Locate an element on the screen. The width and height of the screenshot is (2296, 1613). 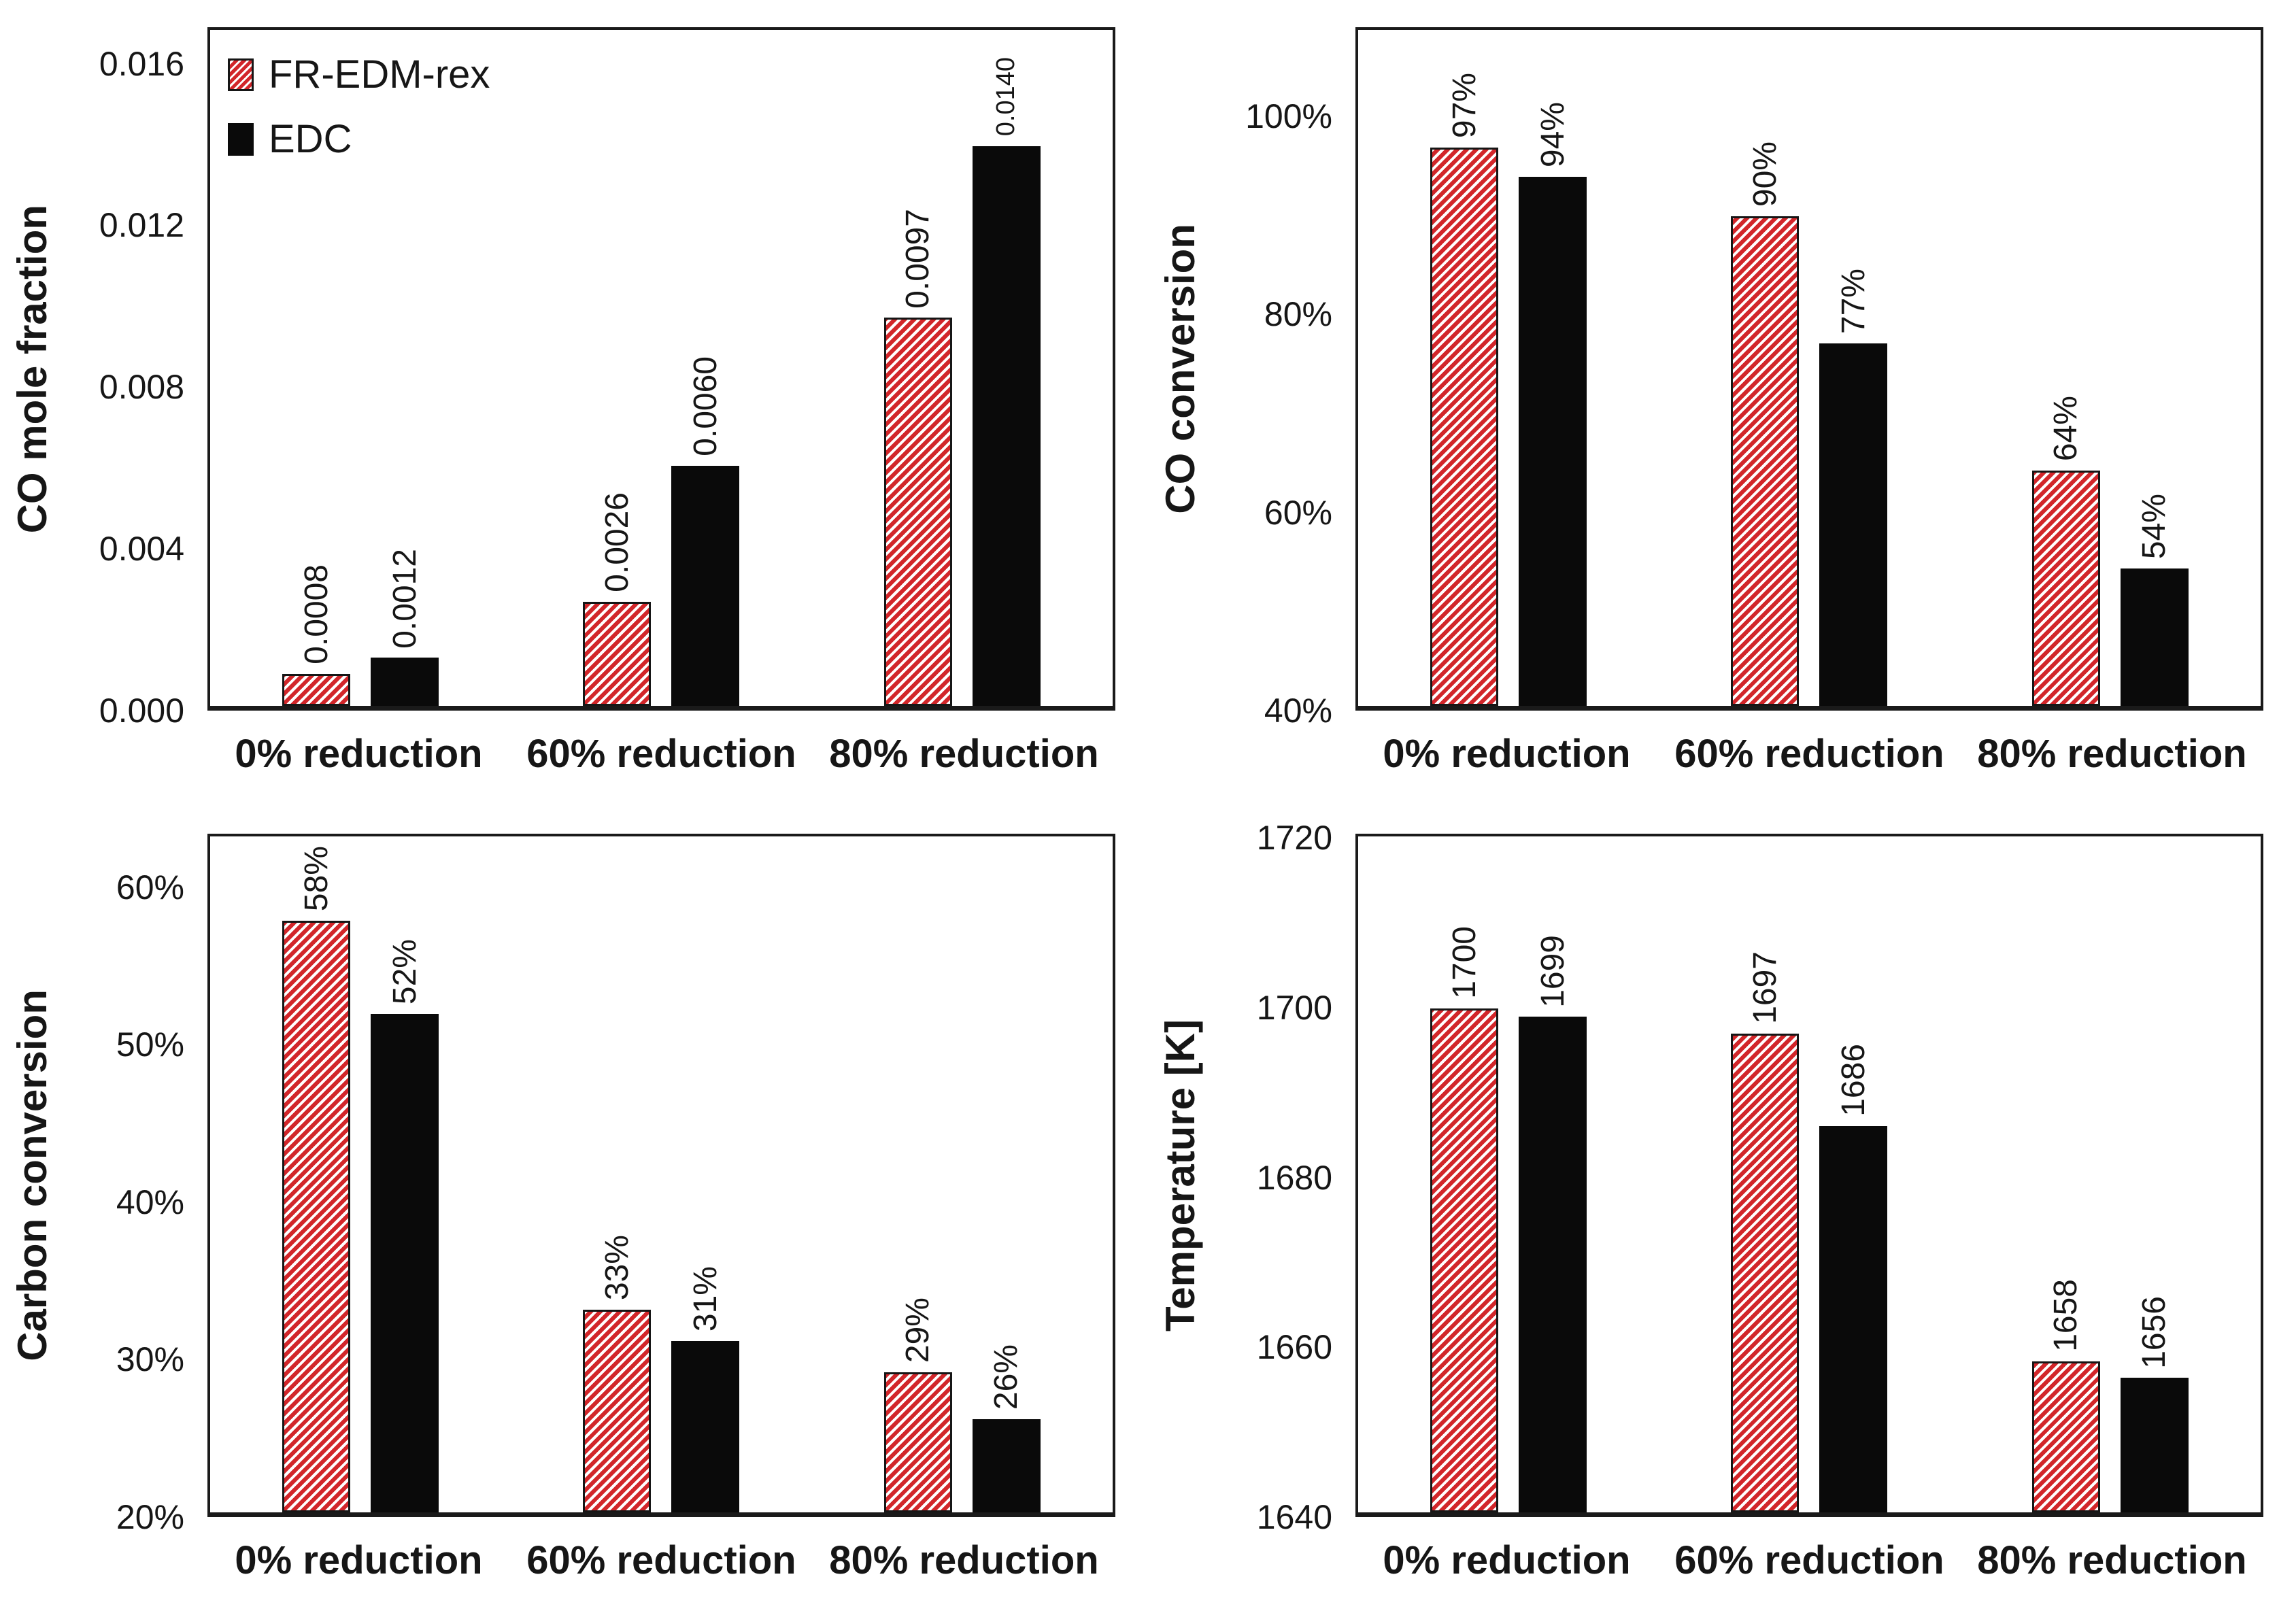
bar-column: 26% is located at coordinates (1006, 1174).